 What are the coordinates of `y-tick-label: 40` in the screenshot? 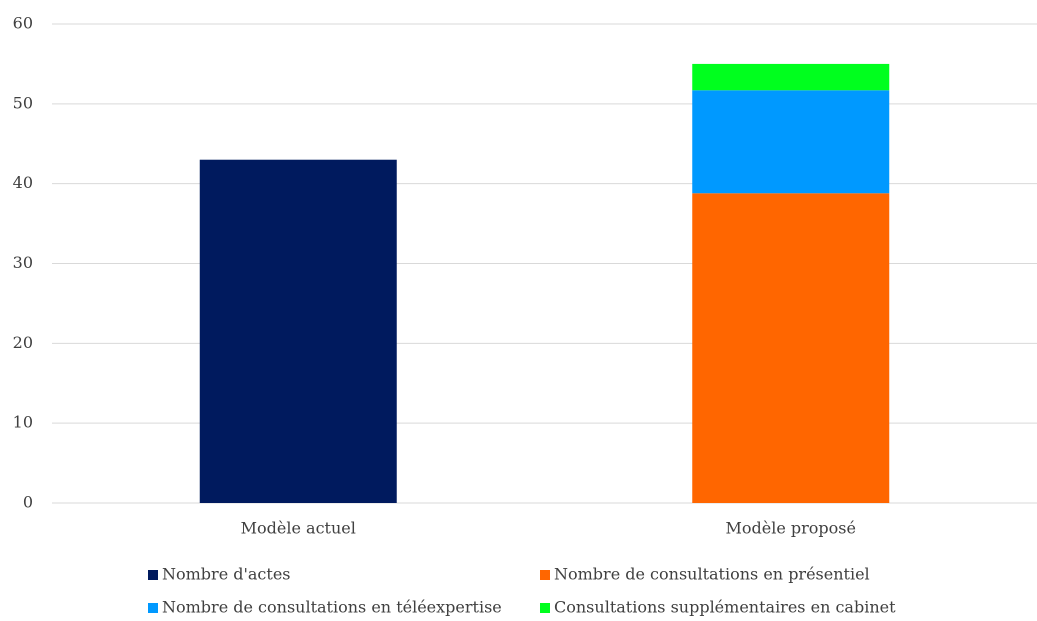 It's located at (23, 182).